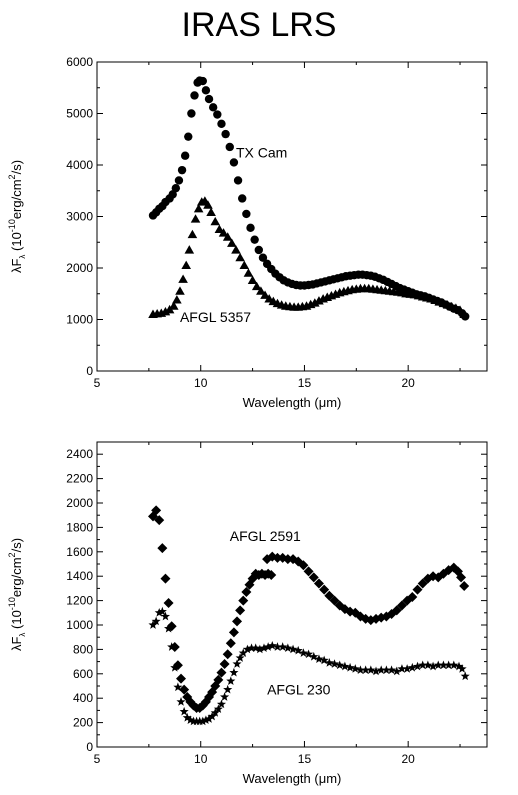  I want to click on y-tick-label: 1800, so click(79, 527).